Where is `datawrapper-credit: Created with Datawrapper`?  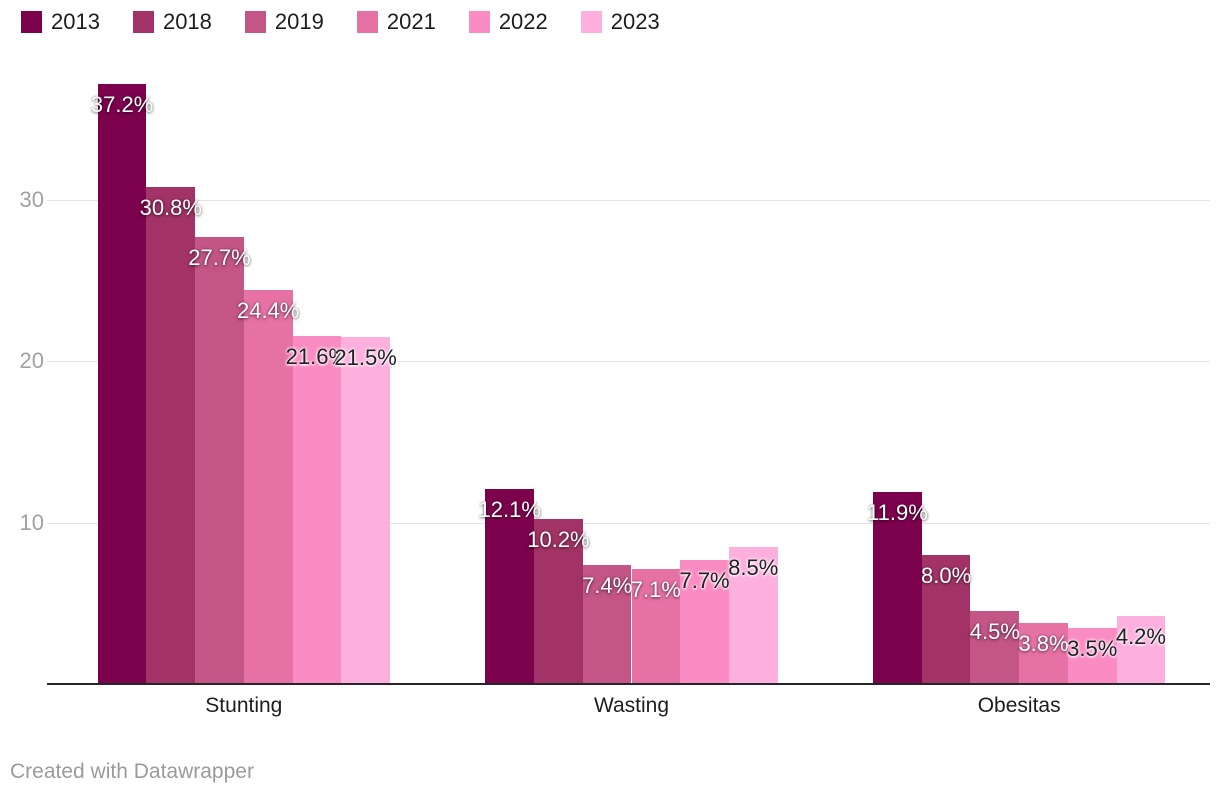 datawrapper-credit: Created with Datawrapper is located at coordinates (132, 771).